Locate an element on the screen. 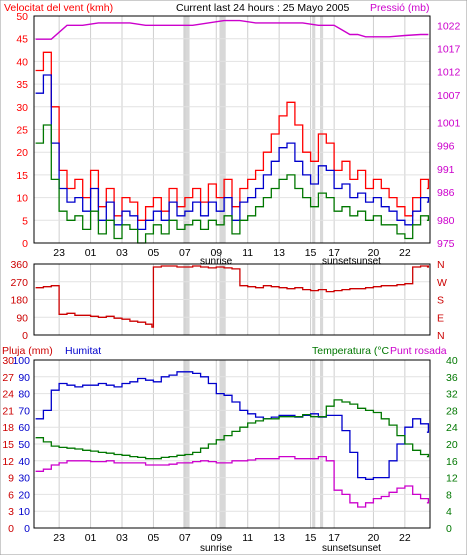  wind-axis-tick: 50 is located at coordinates (22, 17).